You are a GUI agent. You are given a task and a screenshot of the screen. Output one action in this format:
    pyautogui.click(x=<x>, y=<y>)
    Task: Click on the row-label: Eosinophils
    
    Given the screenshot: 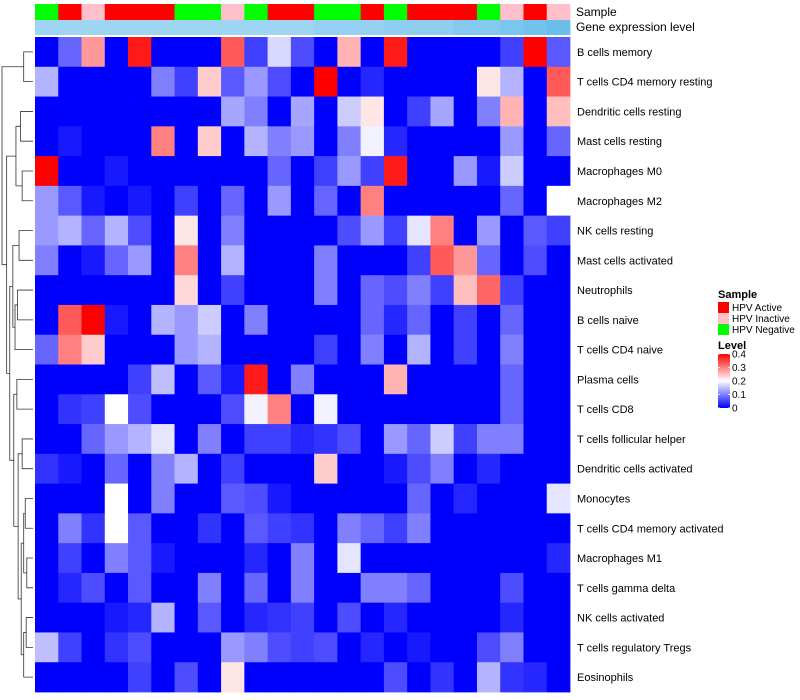 What is the action you would take?
    pyautogui.click(x=605, y=678)
    